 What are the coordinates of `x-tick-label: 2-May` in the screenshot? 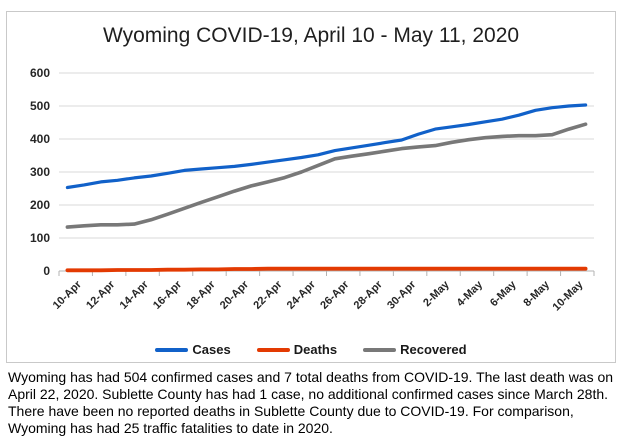 It's located at (436, 293).